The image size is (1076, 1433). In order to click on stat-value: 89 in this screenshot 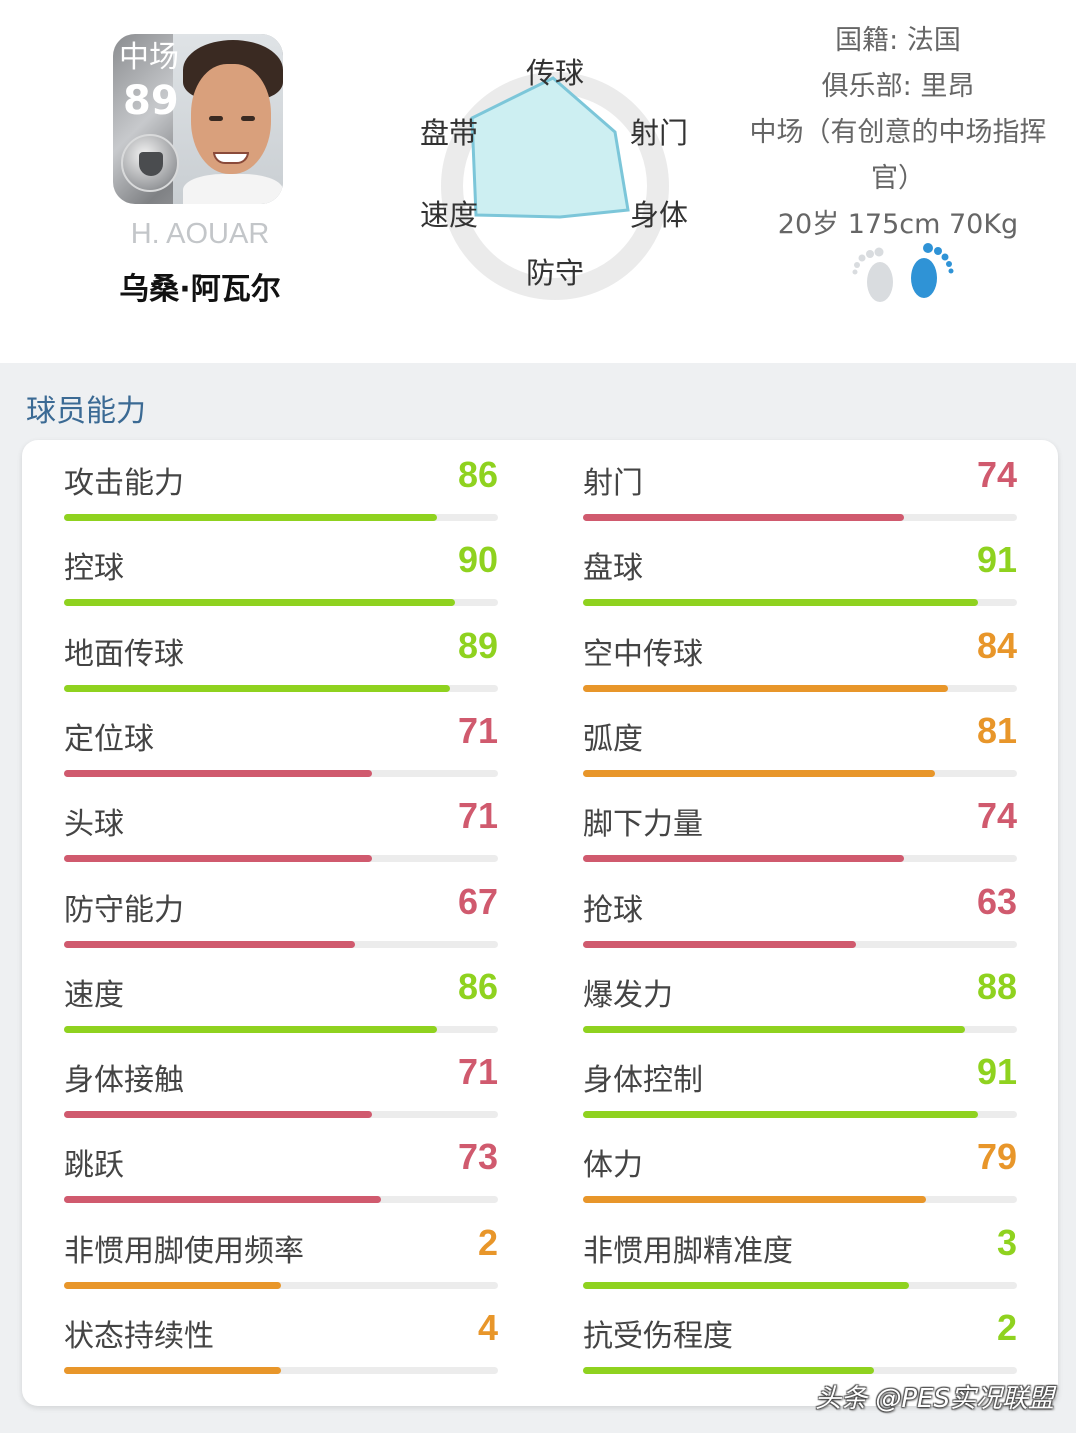, I will do `click(477, 645)`.